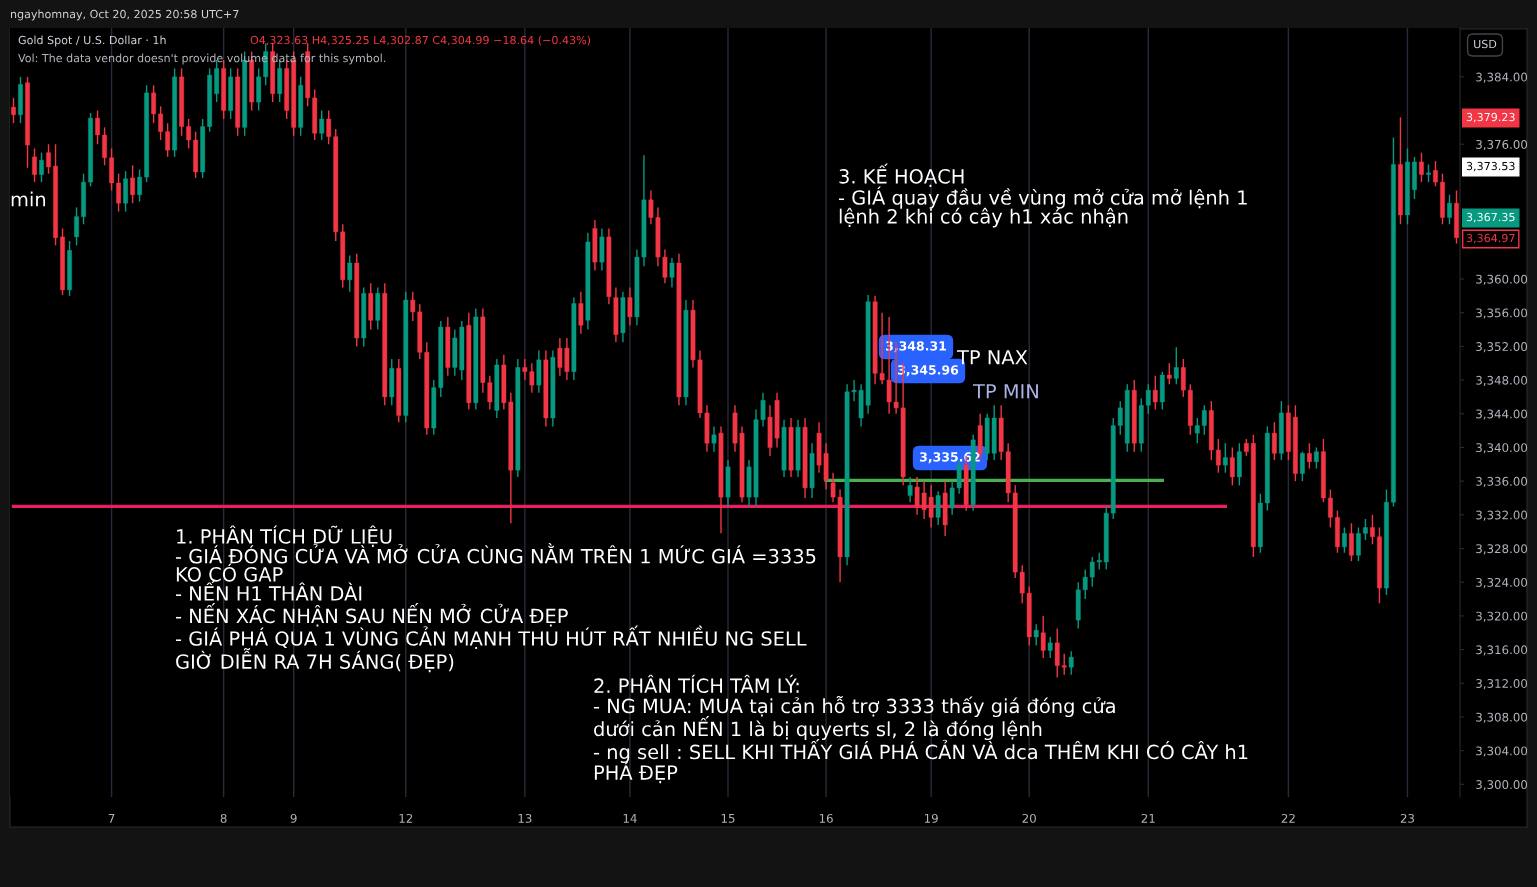 The image size is (1537, 887). Describe the element at coordinates (1502, 145) in the screenshot. I see `y-tick-label: 3,376.00` at that location.